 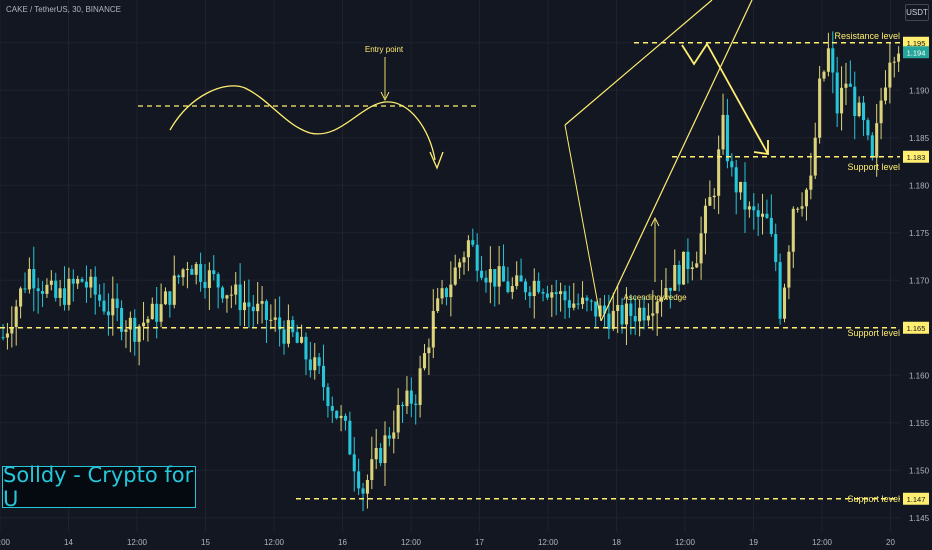 What do you see at coordinates (919, 185) in the screenshot?
I see `y-tick-label: 1.180` at bounding box center [919, 185].